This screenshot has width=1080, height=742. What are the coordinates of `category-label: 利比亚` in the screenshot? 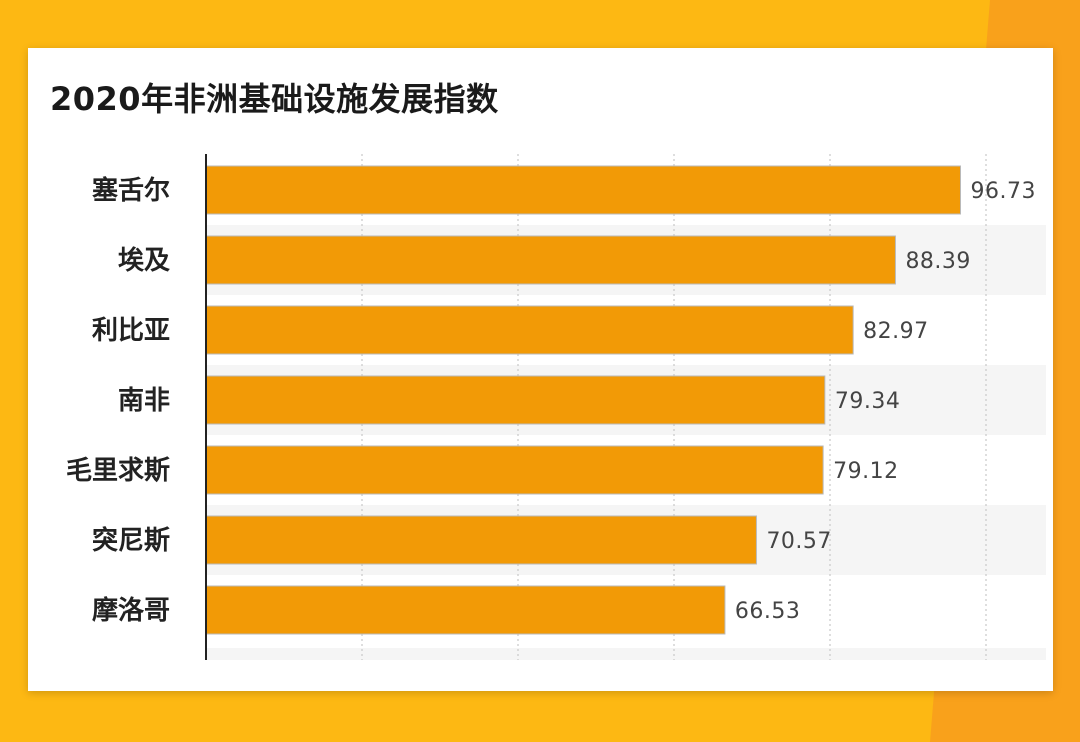 It's located at (131, 331).